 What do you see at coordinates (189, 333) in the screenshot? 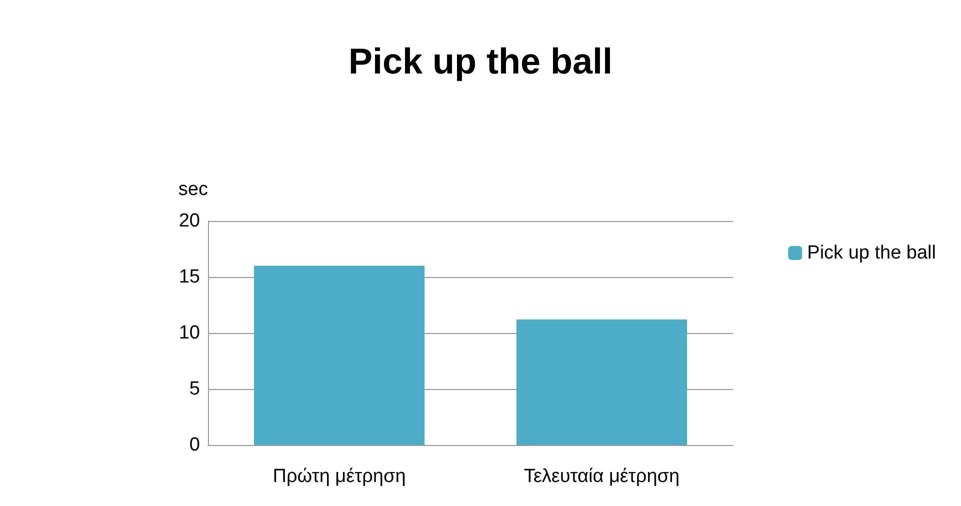
I see `y-tick-label: 10` at bounding box center [189, 333].